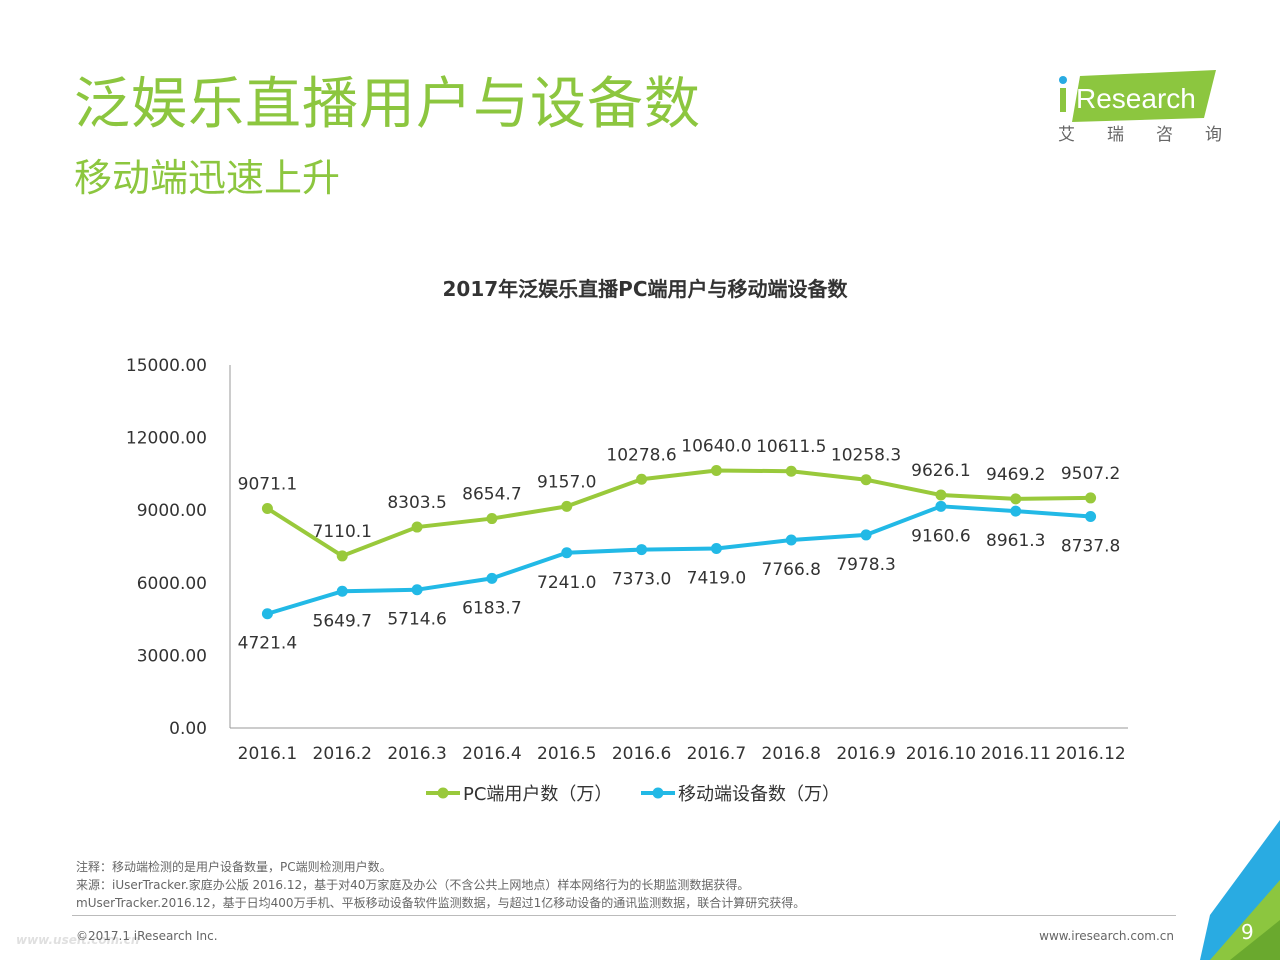  I want to click on x-tick-label: 2016.10, so click(941, 754).